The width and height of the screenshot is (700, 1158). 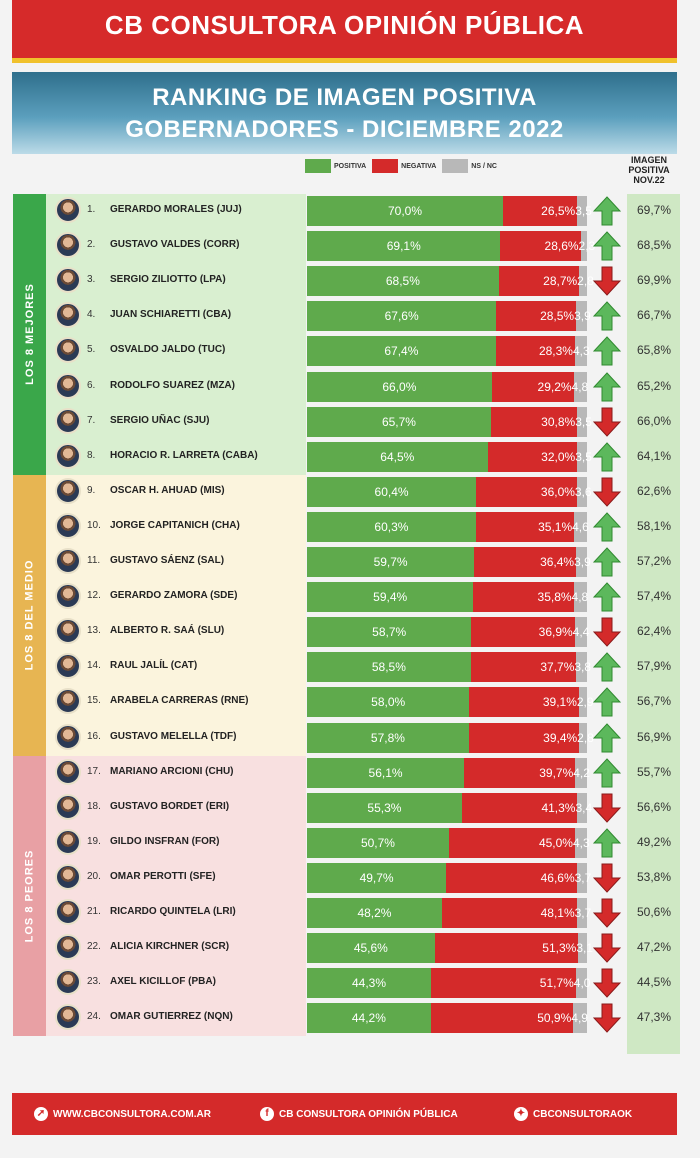 I want to click on bar-nsnc, so click(x=581, y=491).